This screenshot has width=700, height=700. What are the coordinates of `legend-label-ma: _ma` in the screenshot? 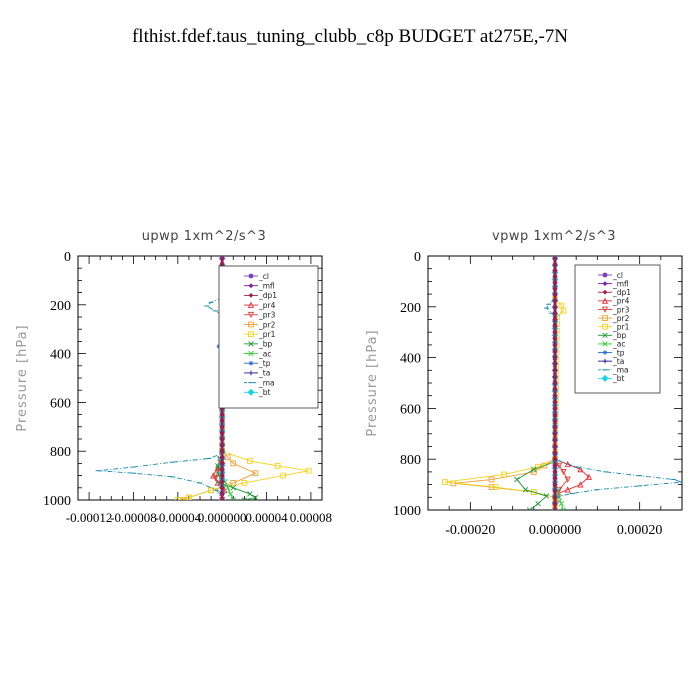 It's located at (266, 382).